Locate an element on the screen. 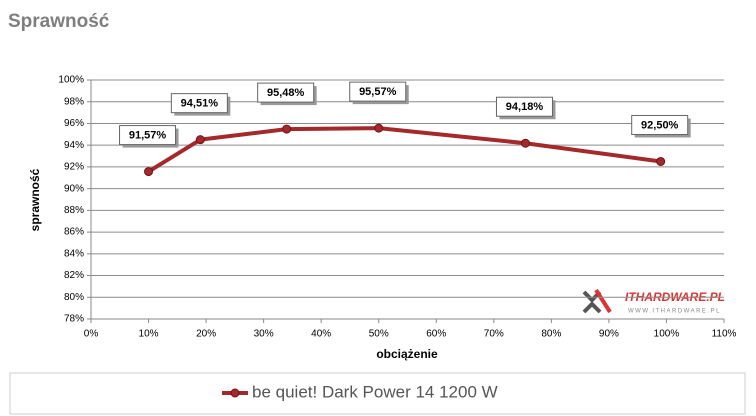 The height and width of the screenshot is (416, 756). x-tick-label: 40% is located at coordinates (321, 334).